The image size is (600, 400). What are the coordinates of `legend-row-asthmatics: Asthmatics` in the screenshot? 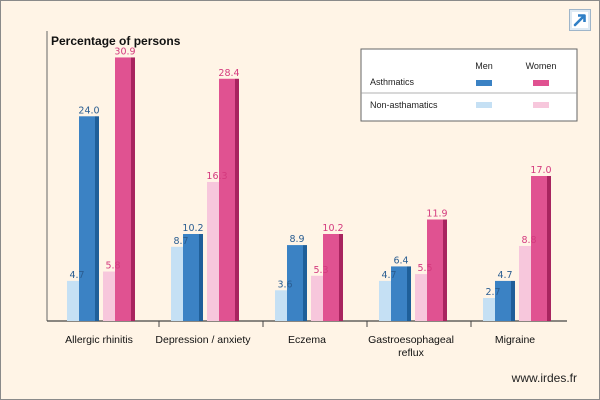 It's located at (392, 82).